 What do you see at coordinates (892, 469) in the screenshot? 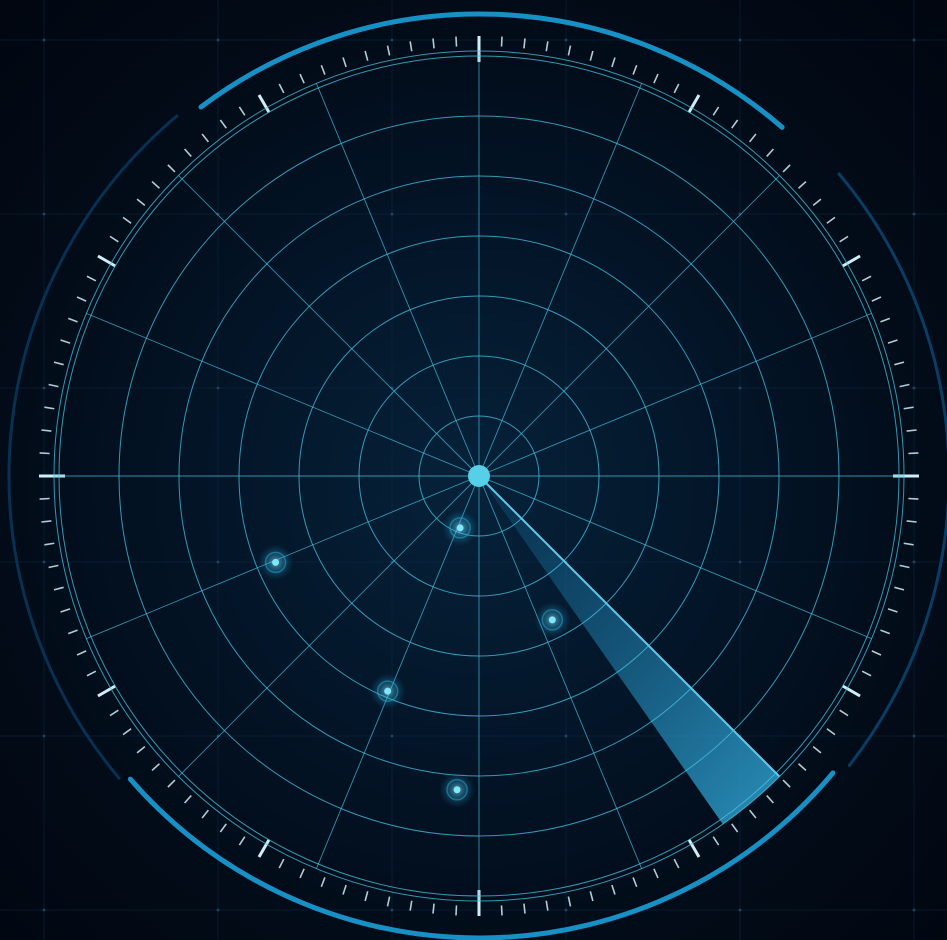
I see `accent-arc-right` at bounding box center [892, 469].